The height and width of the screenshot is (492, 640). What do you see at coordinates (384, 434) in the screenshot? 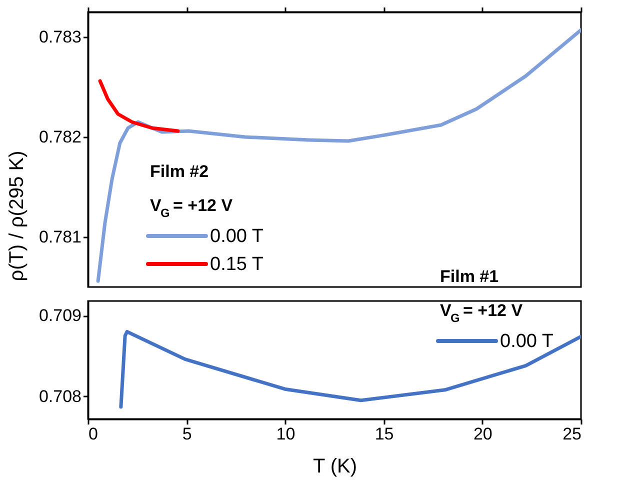
I see `x-tick-label: 15` at bounding box center [384, 434].